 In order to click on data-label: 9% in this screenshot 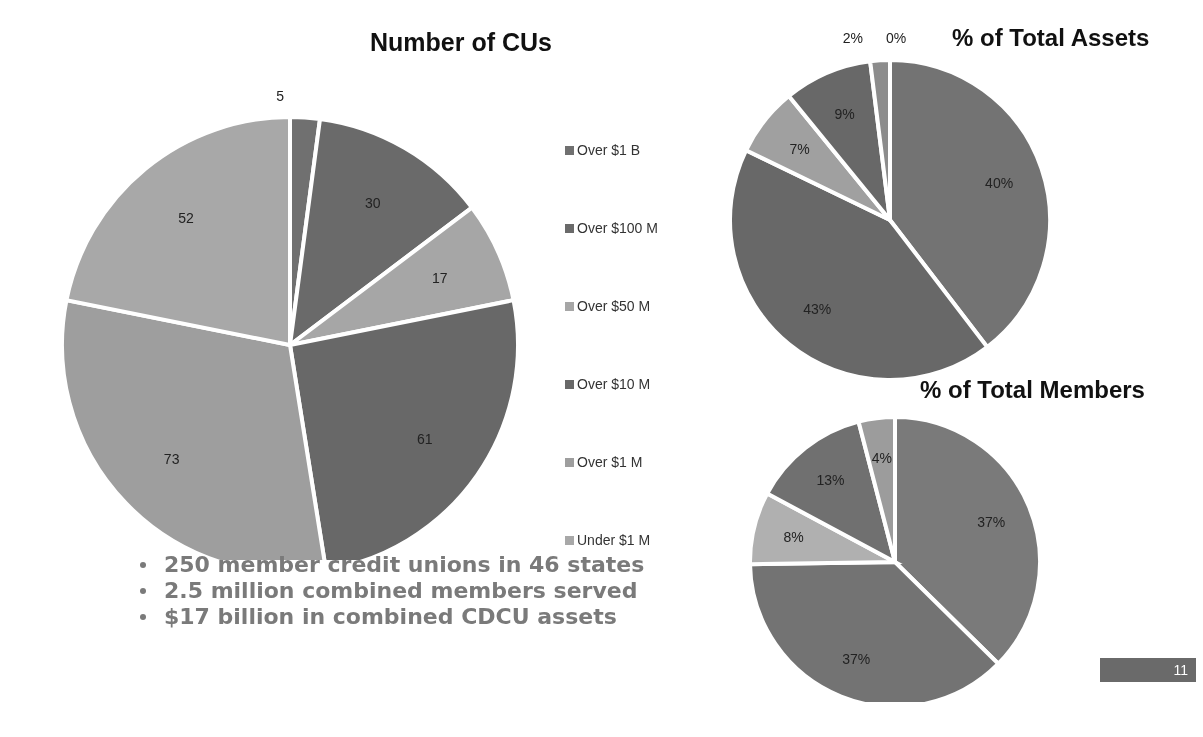, I will do `click(844, 114)`.